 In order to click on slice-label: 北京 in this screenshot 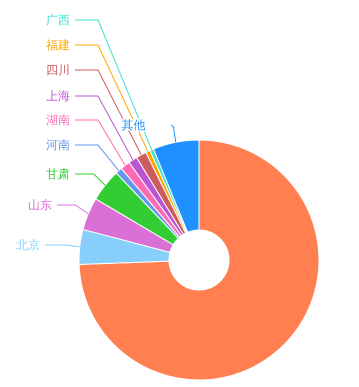, I will do `click(28, 245)`.